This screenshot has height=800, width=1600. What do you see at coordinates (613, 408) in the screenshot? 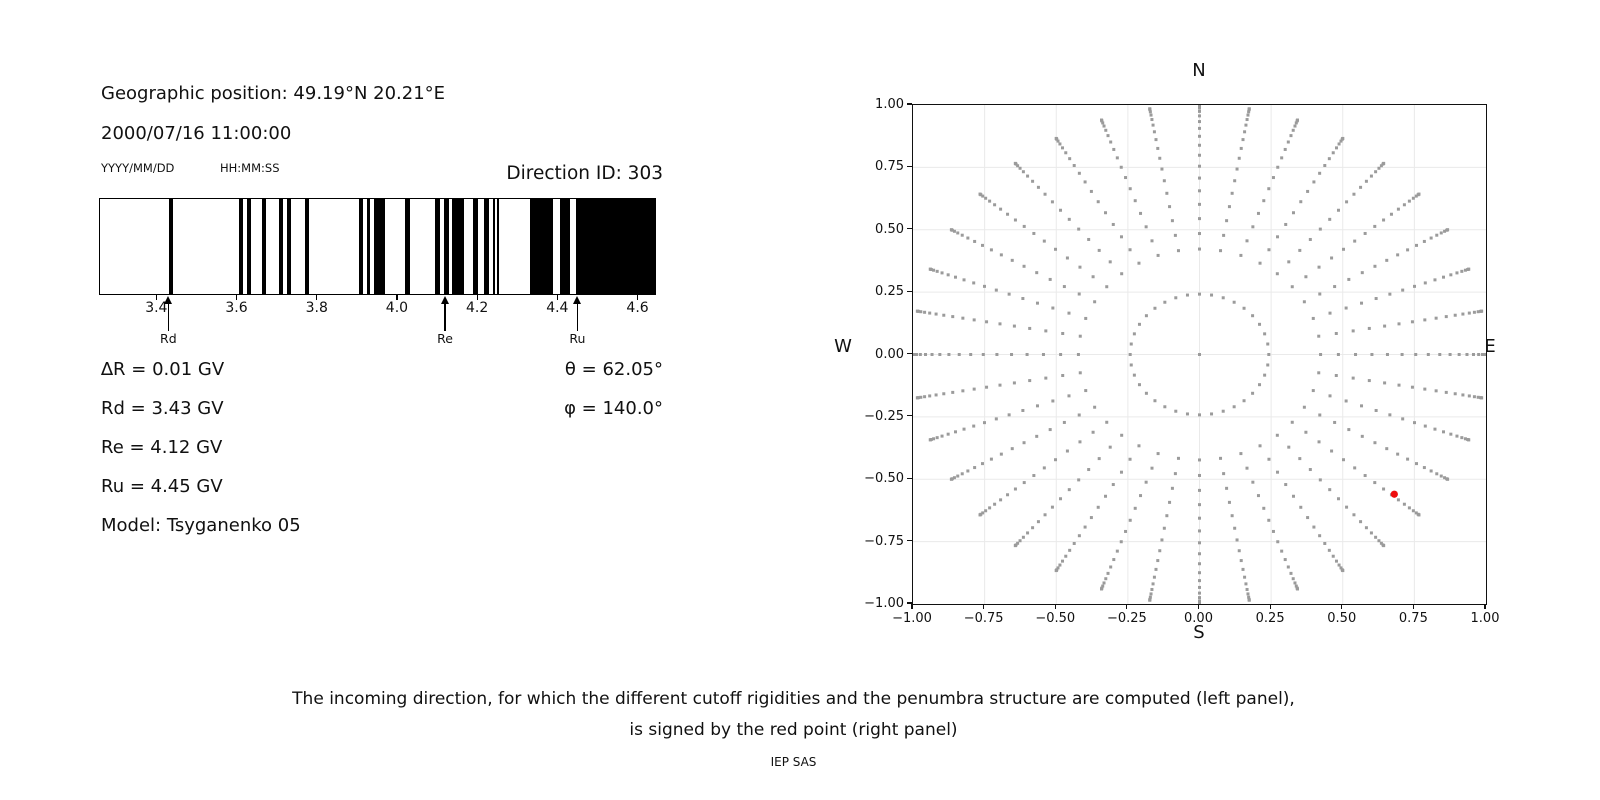
I see `phi-value: φ = 140.0°` at bounding box center [613, 408].